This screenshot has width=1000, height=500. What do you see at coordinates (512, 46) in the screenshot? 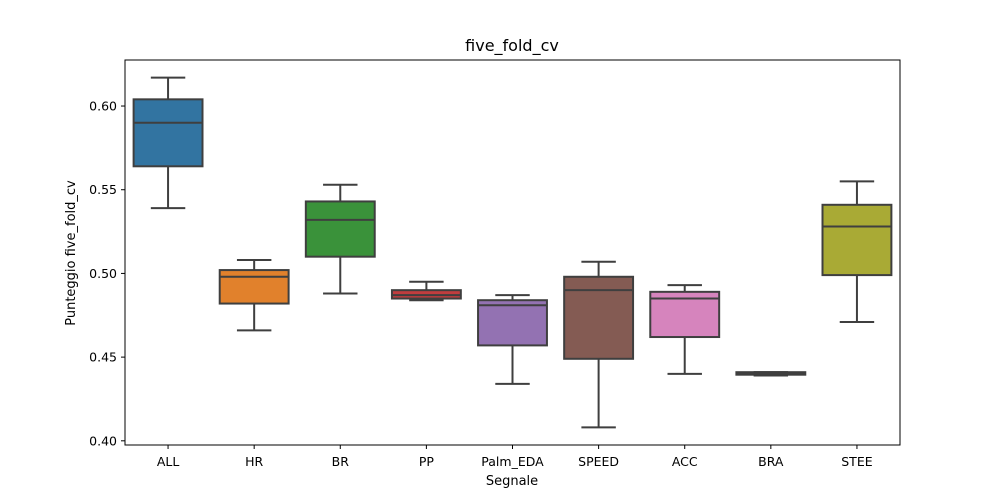
I see `chart-title: five_fold_cv` at bounding box center [512, 46].